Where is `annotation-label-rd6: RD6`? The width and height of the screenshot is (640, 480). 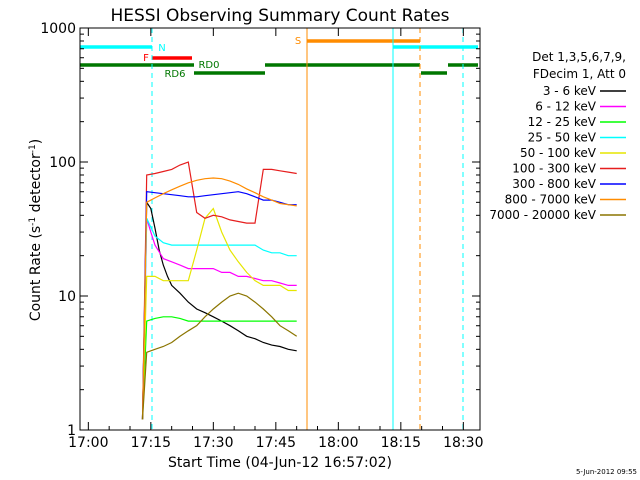 annotation-label-rd6: RD6 is located at coordinates (174, 74).